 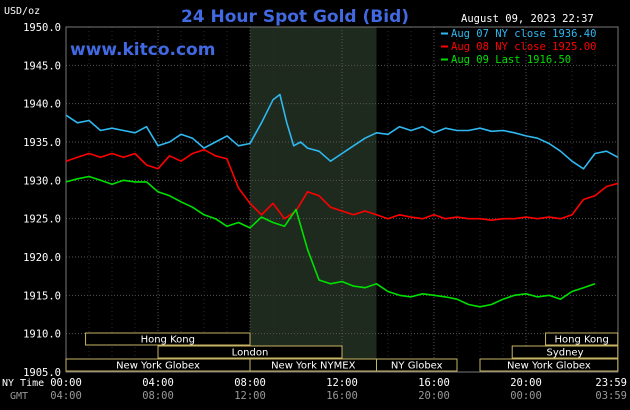 What do you see at coordinates (66, 396) in the screenshot?
I see `x-tick-label-gmt: 04:00` at bounding box center [66, 396].